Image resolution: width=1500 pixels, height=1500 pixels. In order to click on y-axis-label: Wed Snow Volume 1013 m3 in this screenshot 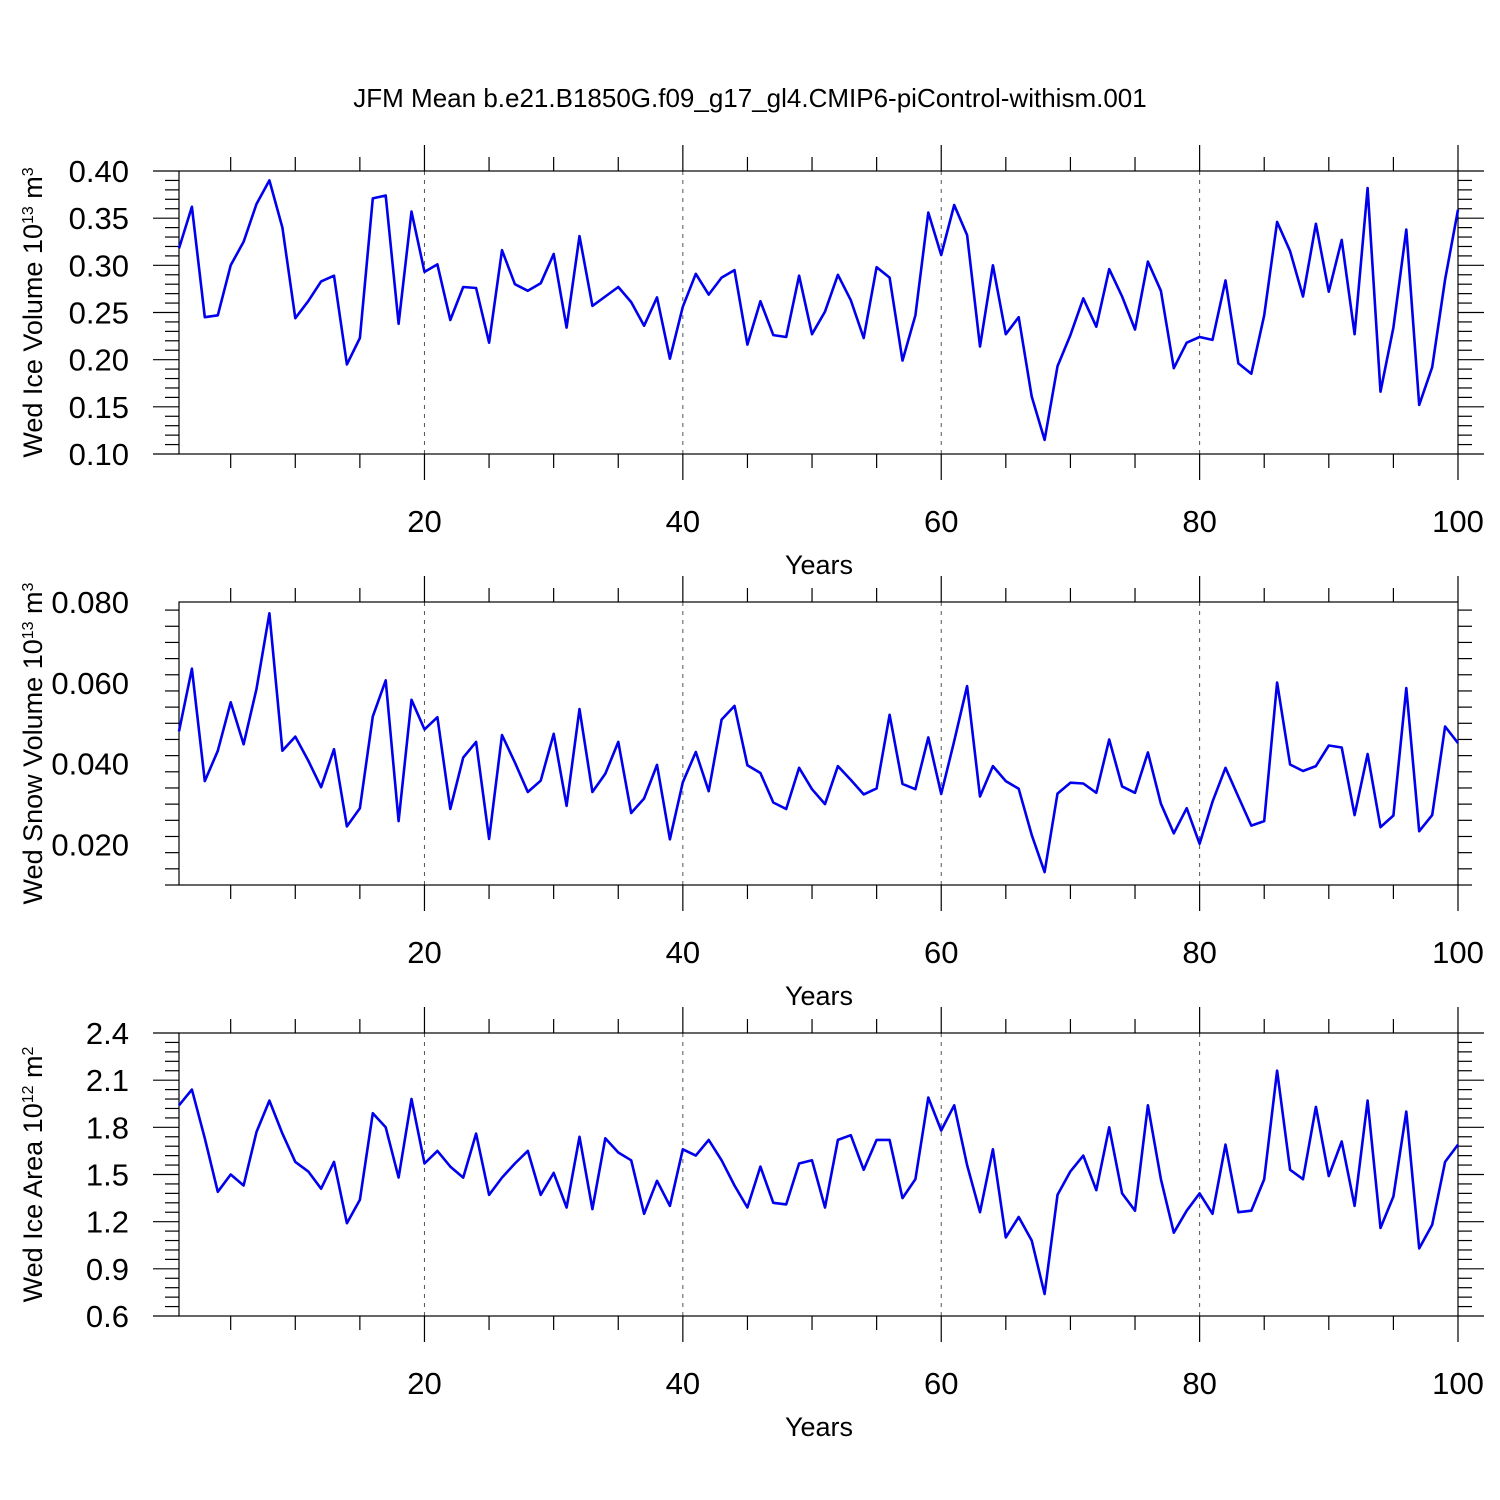, I will do `click(33, 743)`.